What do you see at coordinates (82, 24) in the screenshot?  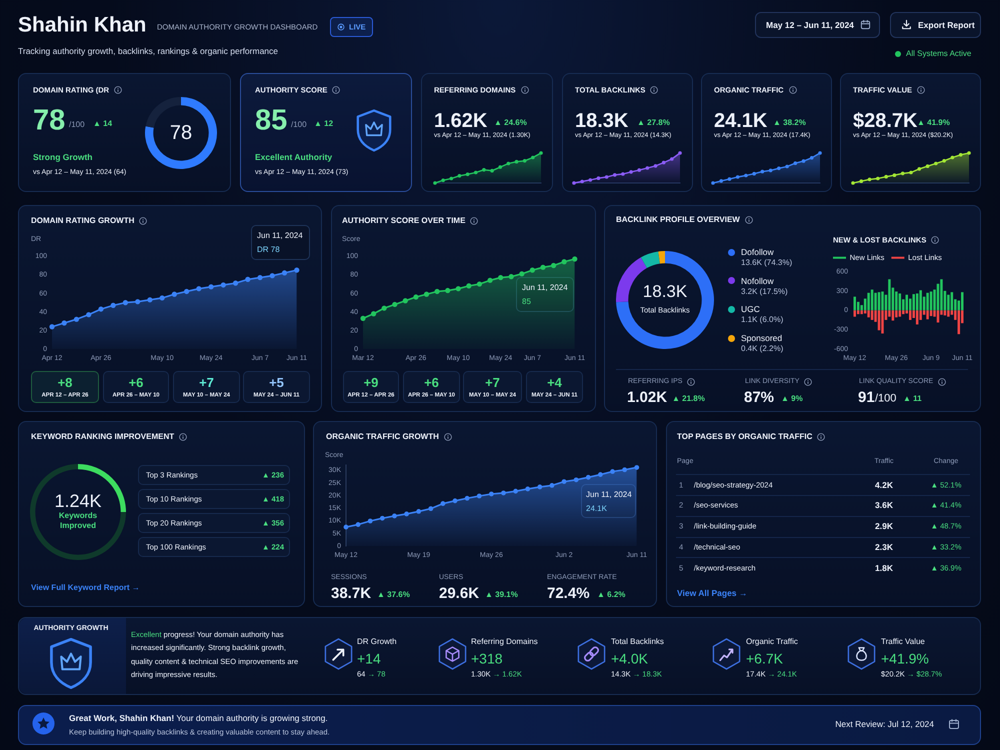 I see `text: Shahin Khan` at bounding box center [82, 24].